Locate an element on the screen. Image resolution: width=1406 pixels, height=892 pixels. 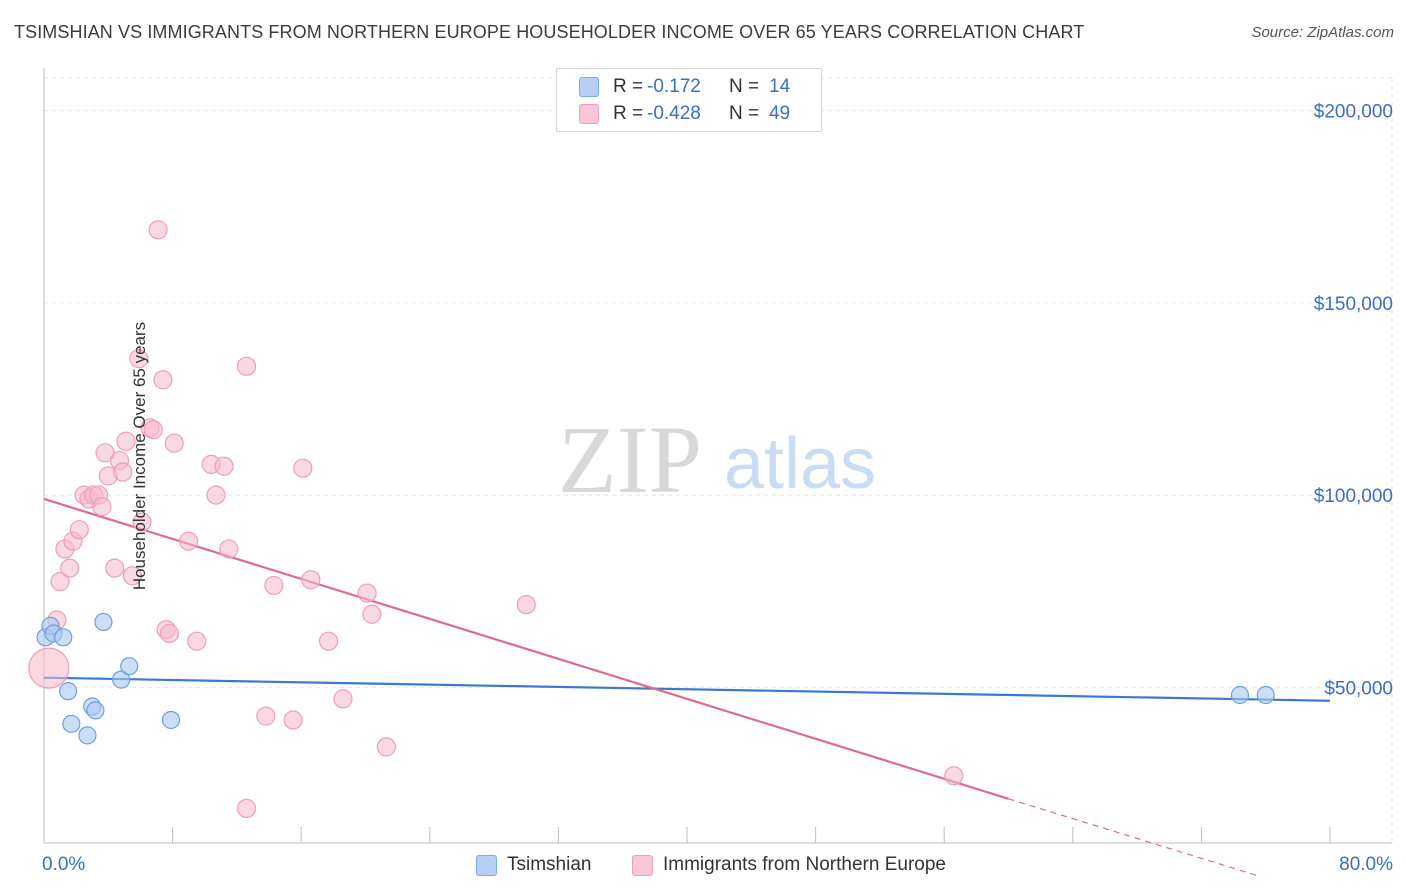
legend-item-immigrants: Immigrants from Northern Europe is located at coordinates (789, 865).